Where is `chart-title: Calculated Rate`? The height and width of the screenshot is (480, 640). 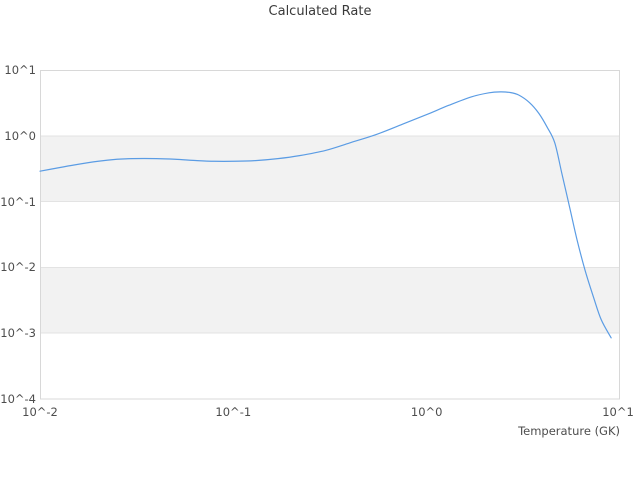
chart-title: Calculated Rate is located at coordinates (320, 11).